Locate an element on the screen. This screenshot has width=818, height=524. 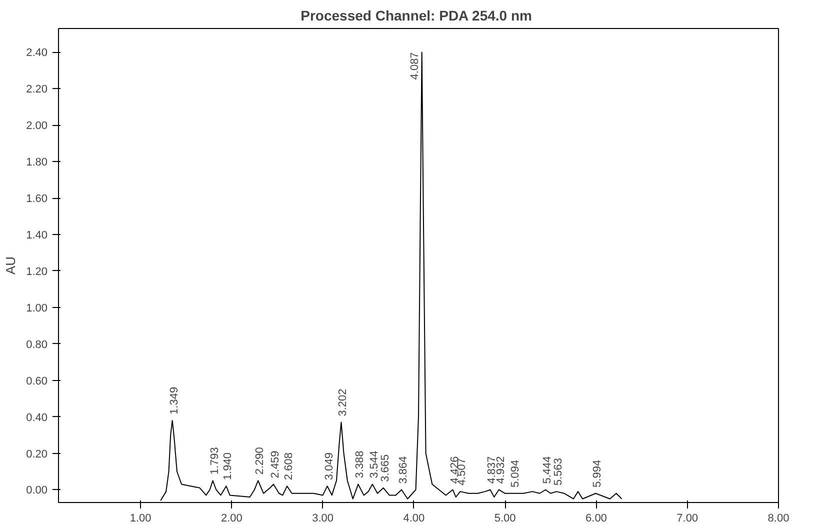
y-tick-label: 0.60 is located at coordinates (37, 381).